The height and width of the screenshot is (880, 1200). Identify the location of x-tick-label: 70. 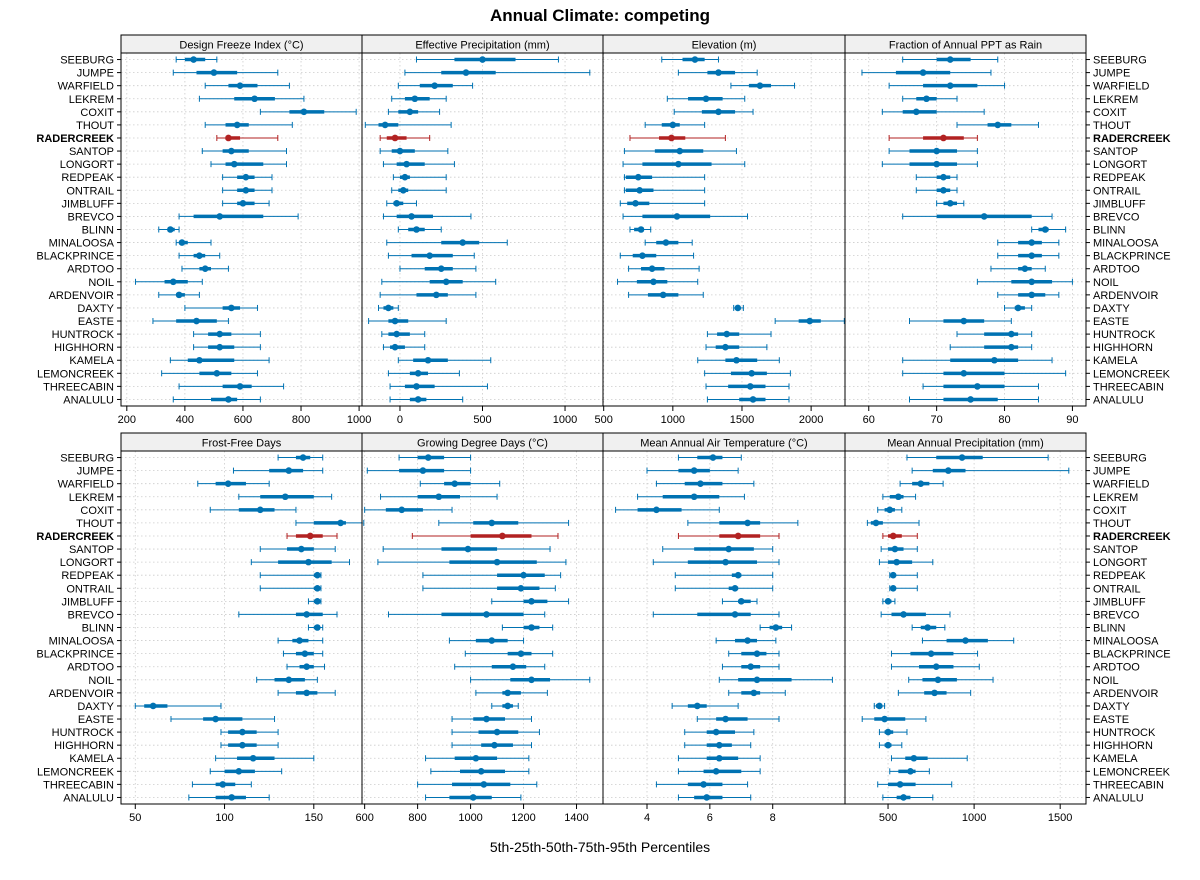
(937, 420).